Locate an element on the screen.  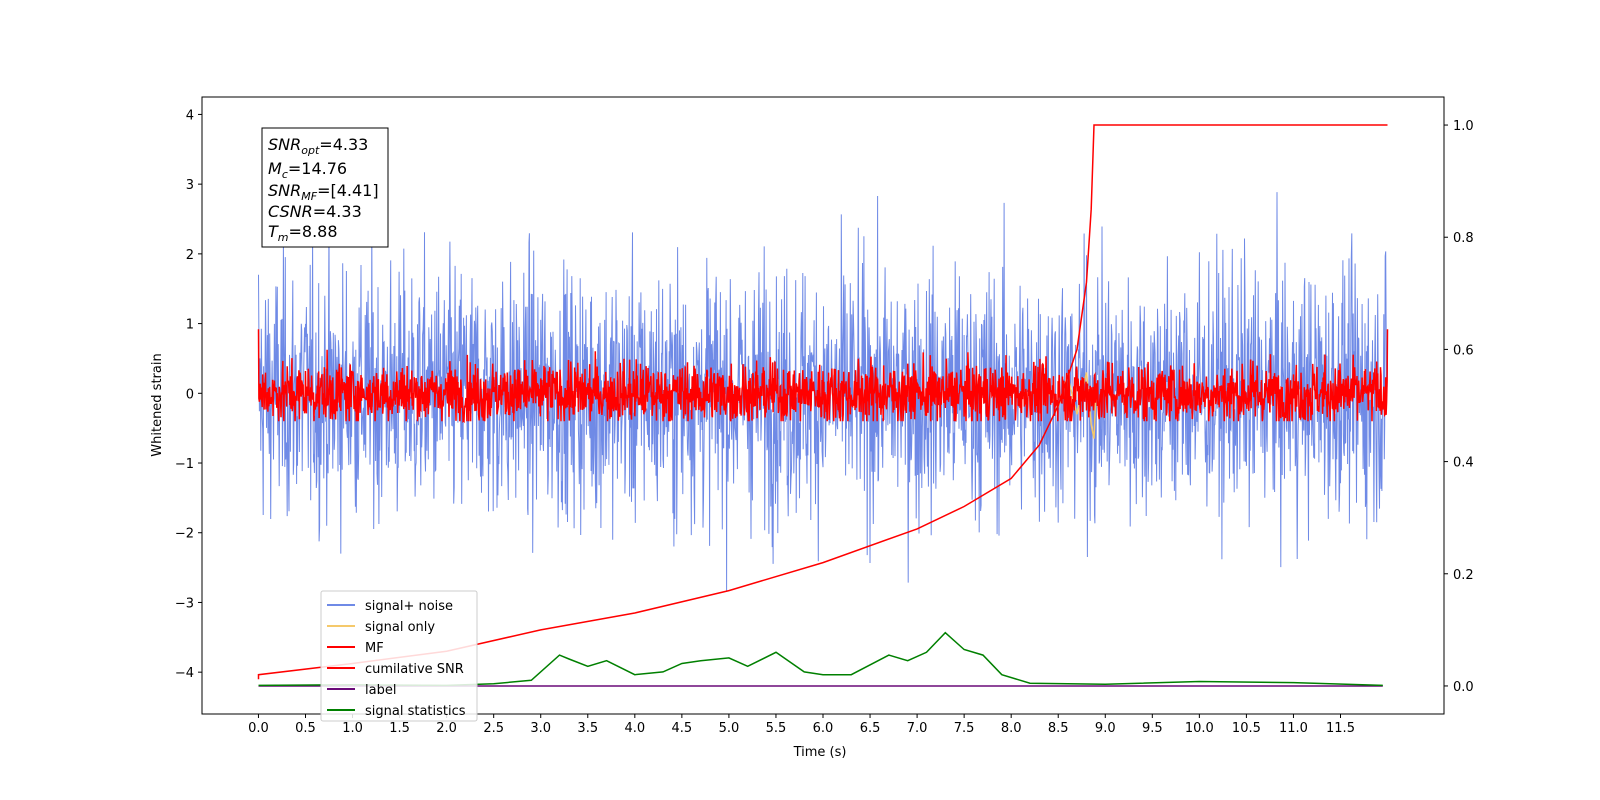
x-tick-label: 10.0 is located at coordinates (1199, 728).